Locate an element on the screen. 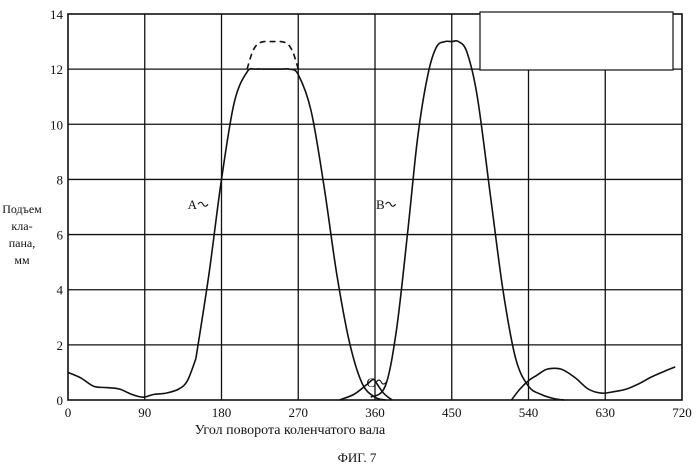 The height and width of the screenshot is (468, 700). figure-caption: ФИГ. 7 is located at coordinates (357, 457).